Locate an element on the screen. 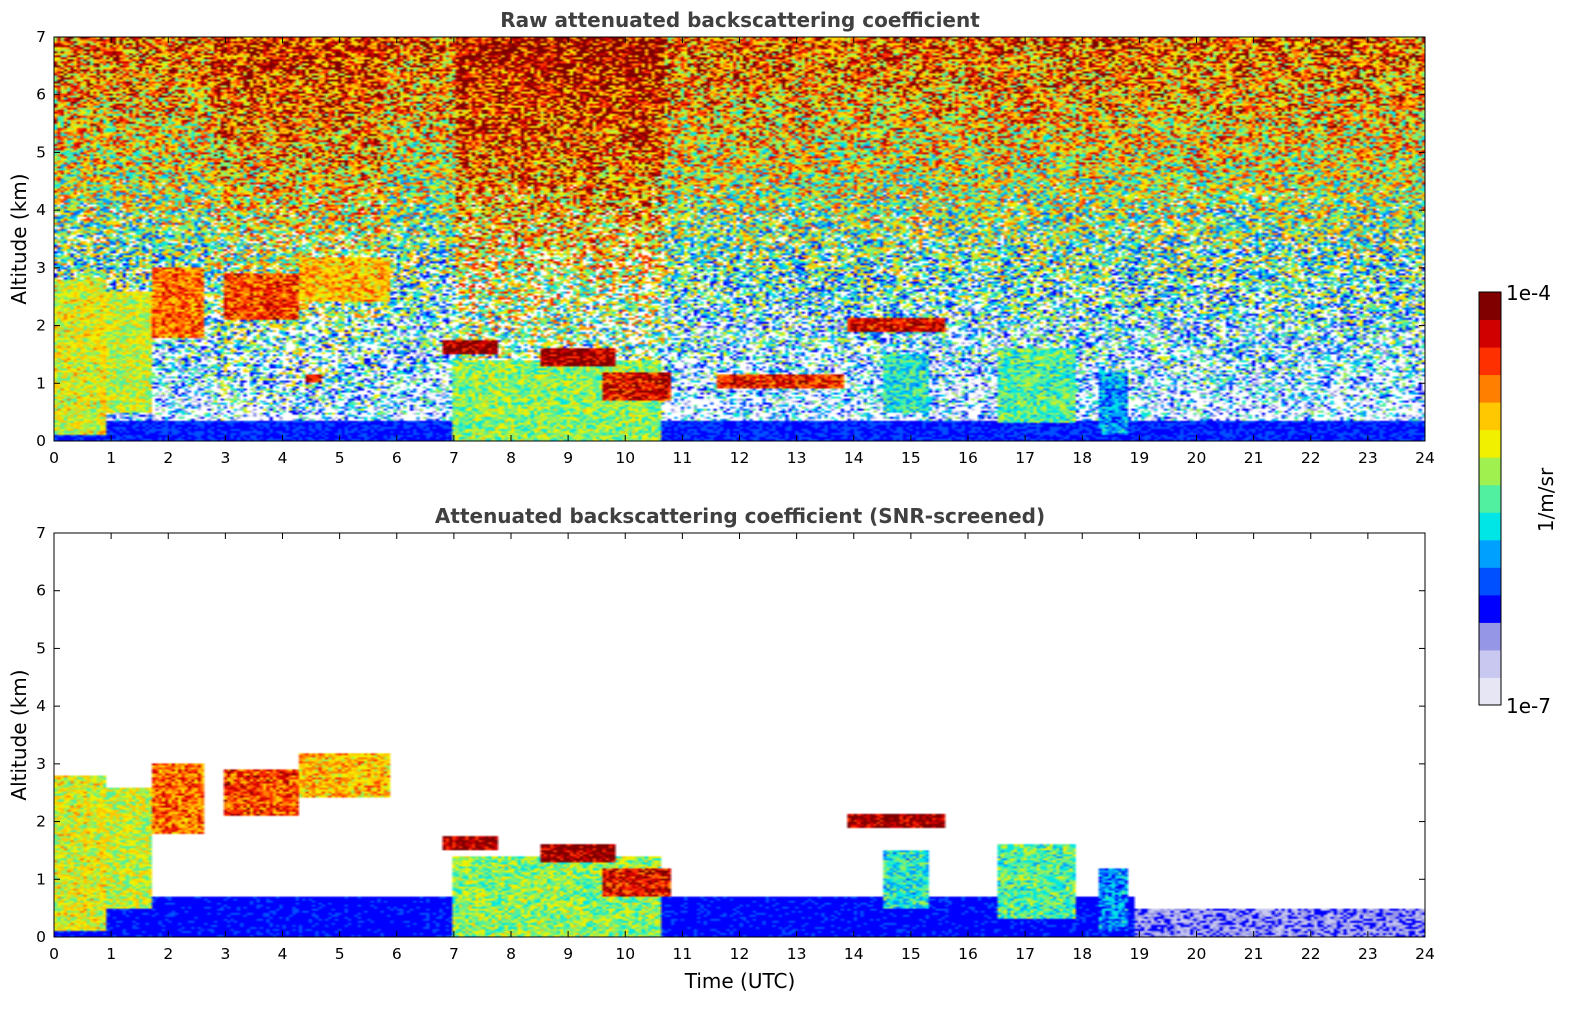 The image size is (1595, 1020). colorbar-frame is located at coordinates (1490, 498).